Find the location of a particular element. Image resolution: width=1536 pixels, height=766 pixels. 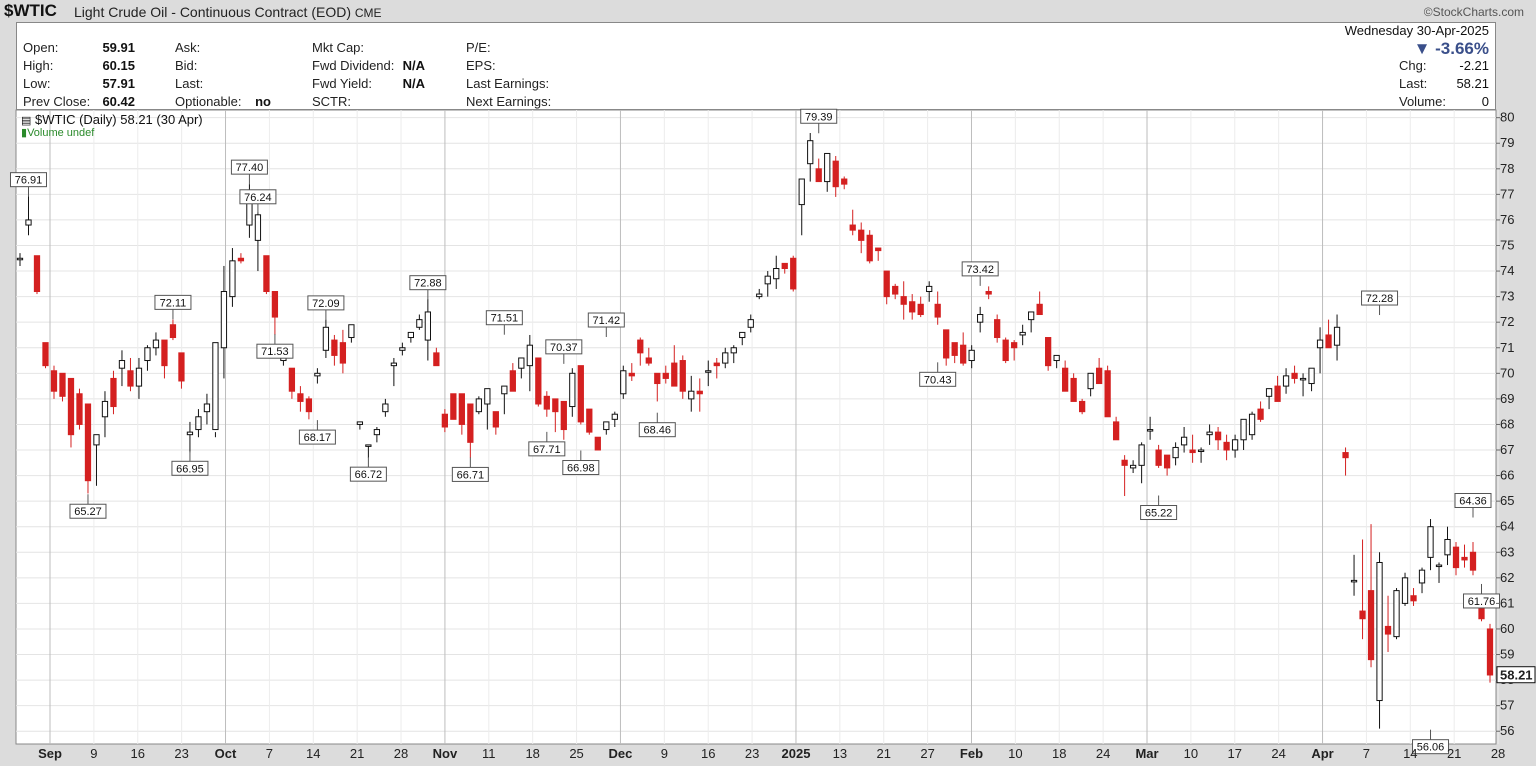

annotation-label: 61.76 is located at coordinates (1482, 602).